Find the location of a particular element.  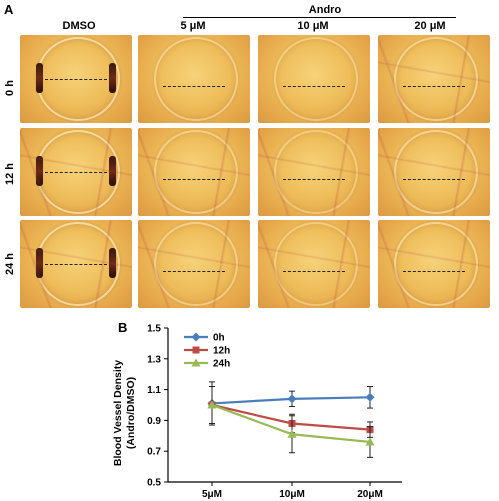

legend-marker-24h is located at coordinates (196, 362).